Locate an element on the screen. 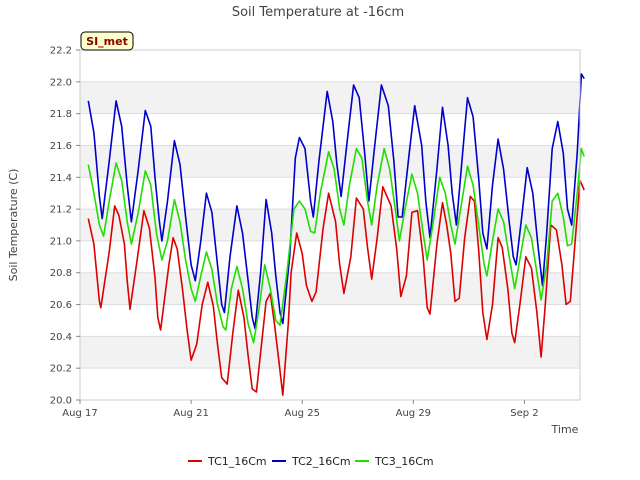 This screenshot has width=640, height=480. legend-label: TC3_16Cm is located at coordinates (404, 461).